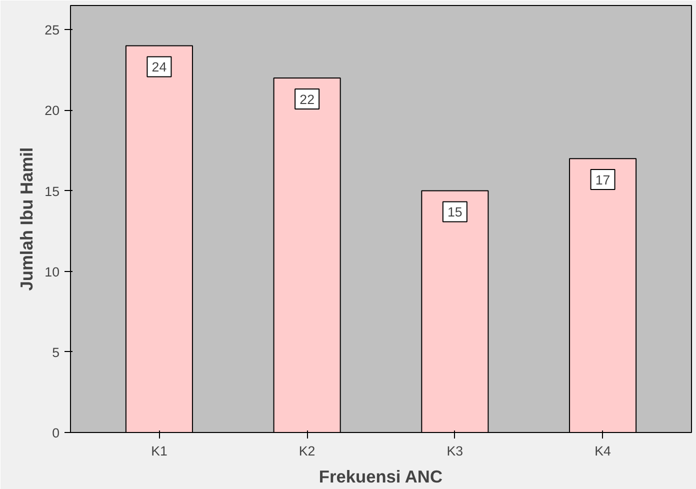 The height and width of the screenshot is (489, 696). Describe the element at coordinates (603, 451) in the screenshot. I see `x-tick-label: K4` at that location.